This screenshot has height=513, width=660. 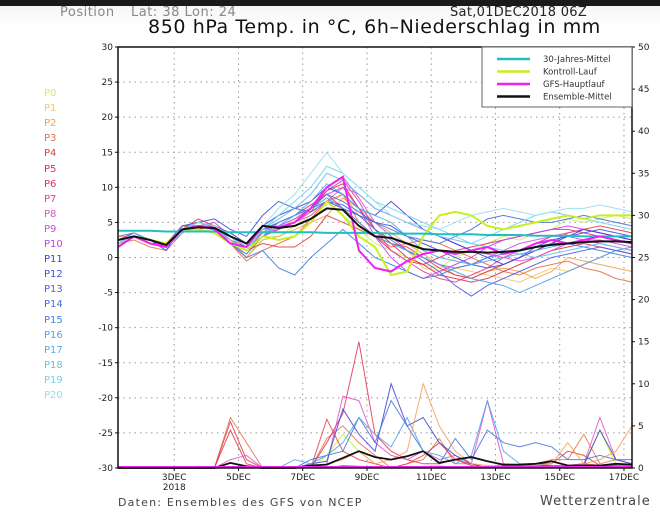 What do you see at coordinates (643, 90) in the screenshot?
I see `y-tick-label-right: 45` at bounding box center [643, 90].